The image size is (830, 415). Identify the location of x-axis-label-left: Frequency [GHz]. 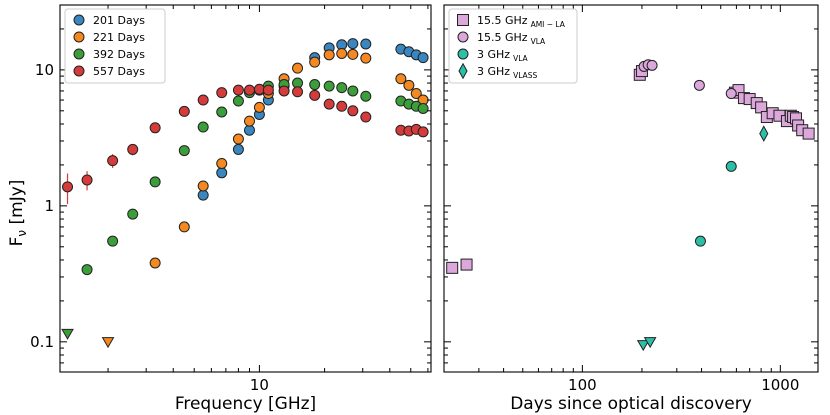
(245, 404).